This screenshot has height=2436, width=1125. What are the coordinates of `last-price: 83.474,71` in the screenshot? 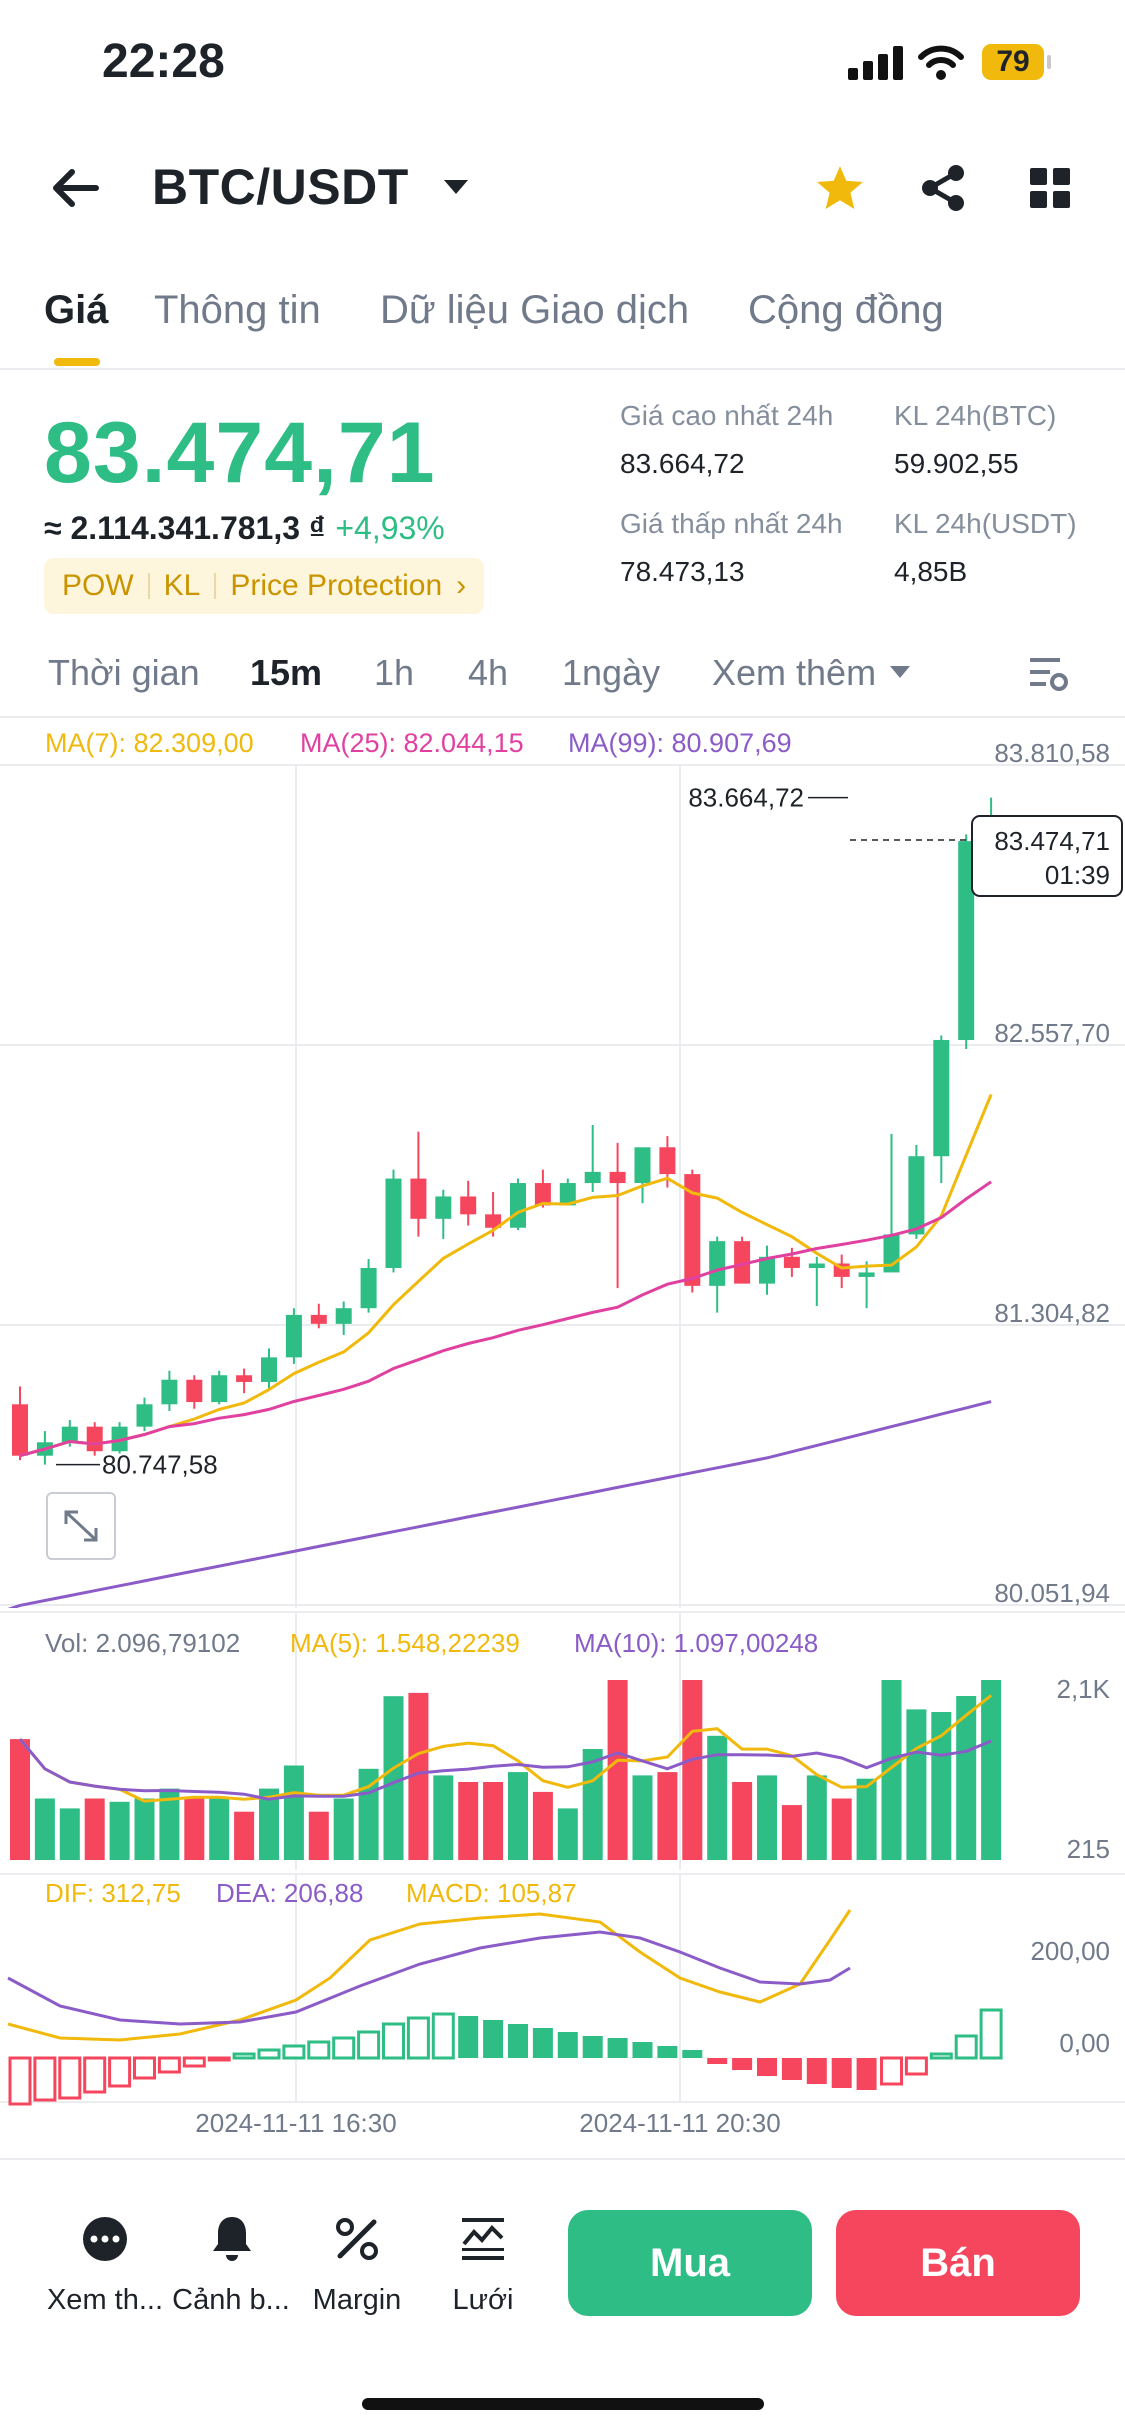 It's located at (240, 453).